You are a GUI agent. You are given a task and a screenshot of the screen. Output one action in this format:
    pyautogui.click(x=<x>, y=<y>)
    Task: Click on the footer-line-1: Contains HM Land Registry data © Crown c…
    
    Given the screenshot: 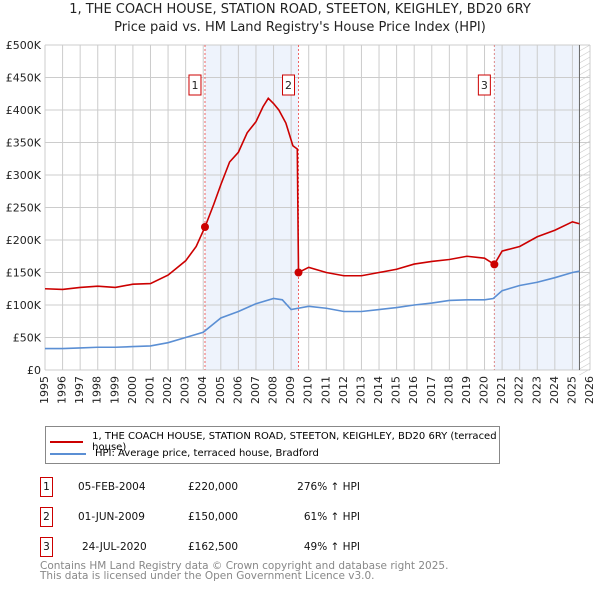 What is the action you would take?
    pyautogui.click(x=244, y=566)
    